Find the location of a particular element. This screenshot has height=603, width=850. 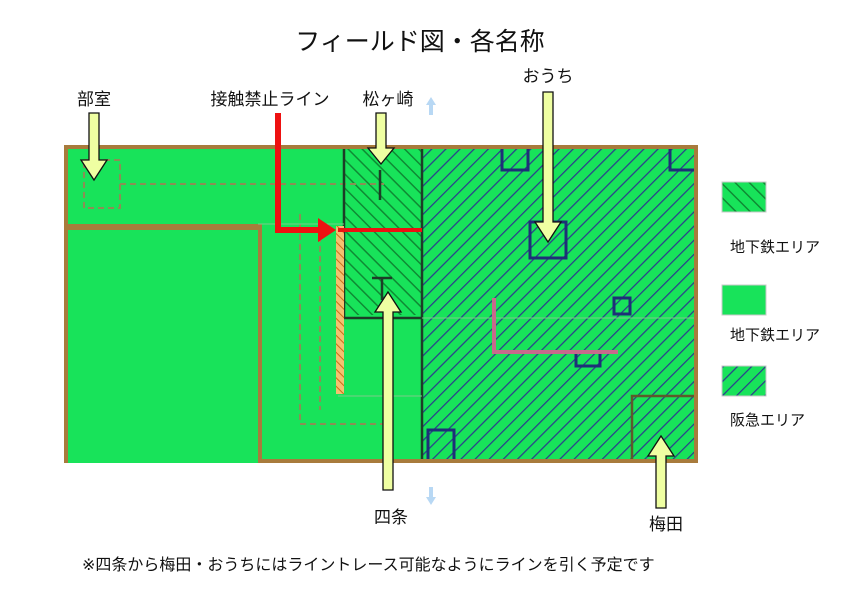

legend-label-3: 阪急エリア is located at coordinates (767, 420).